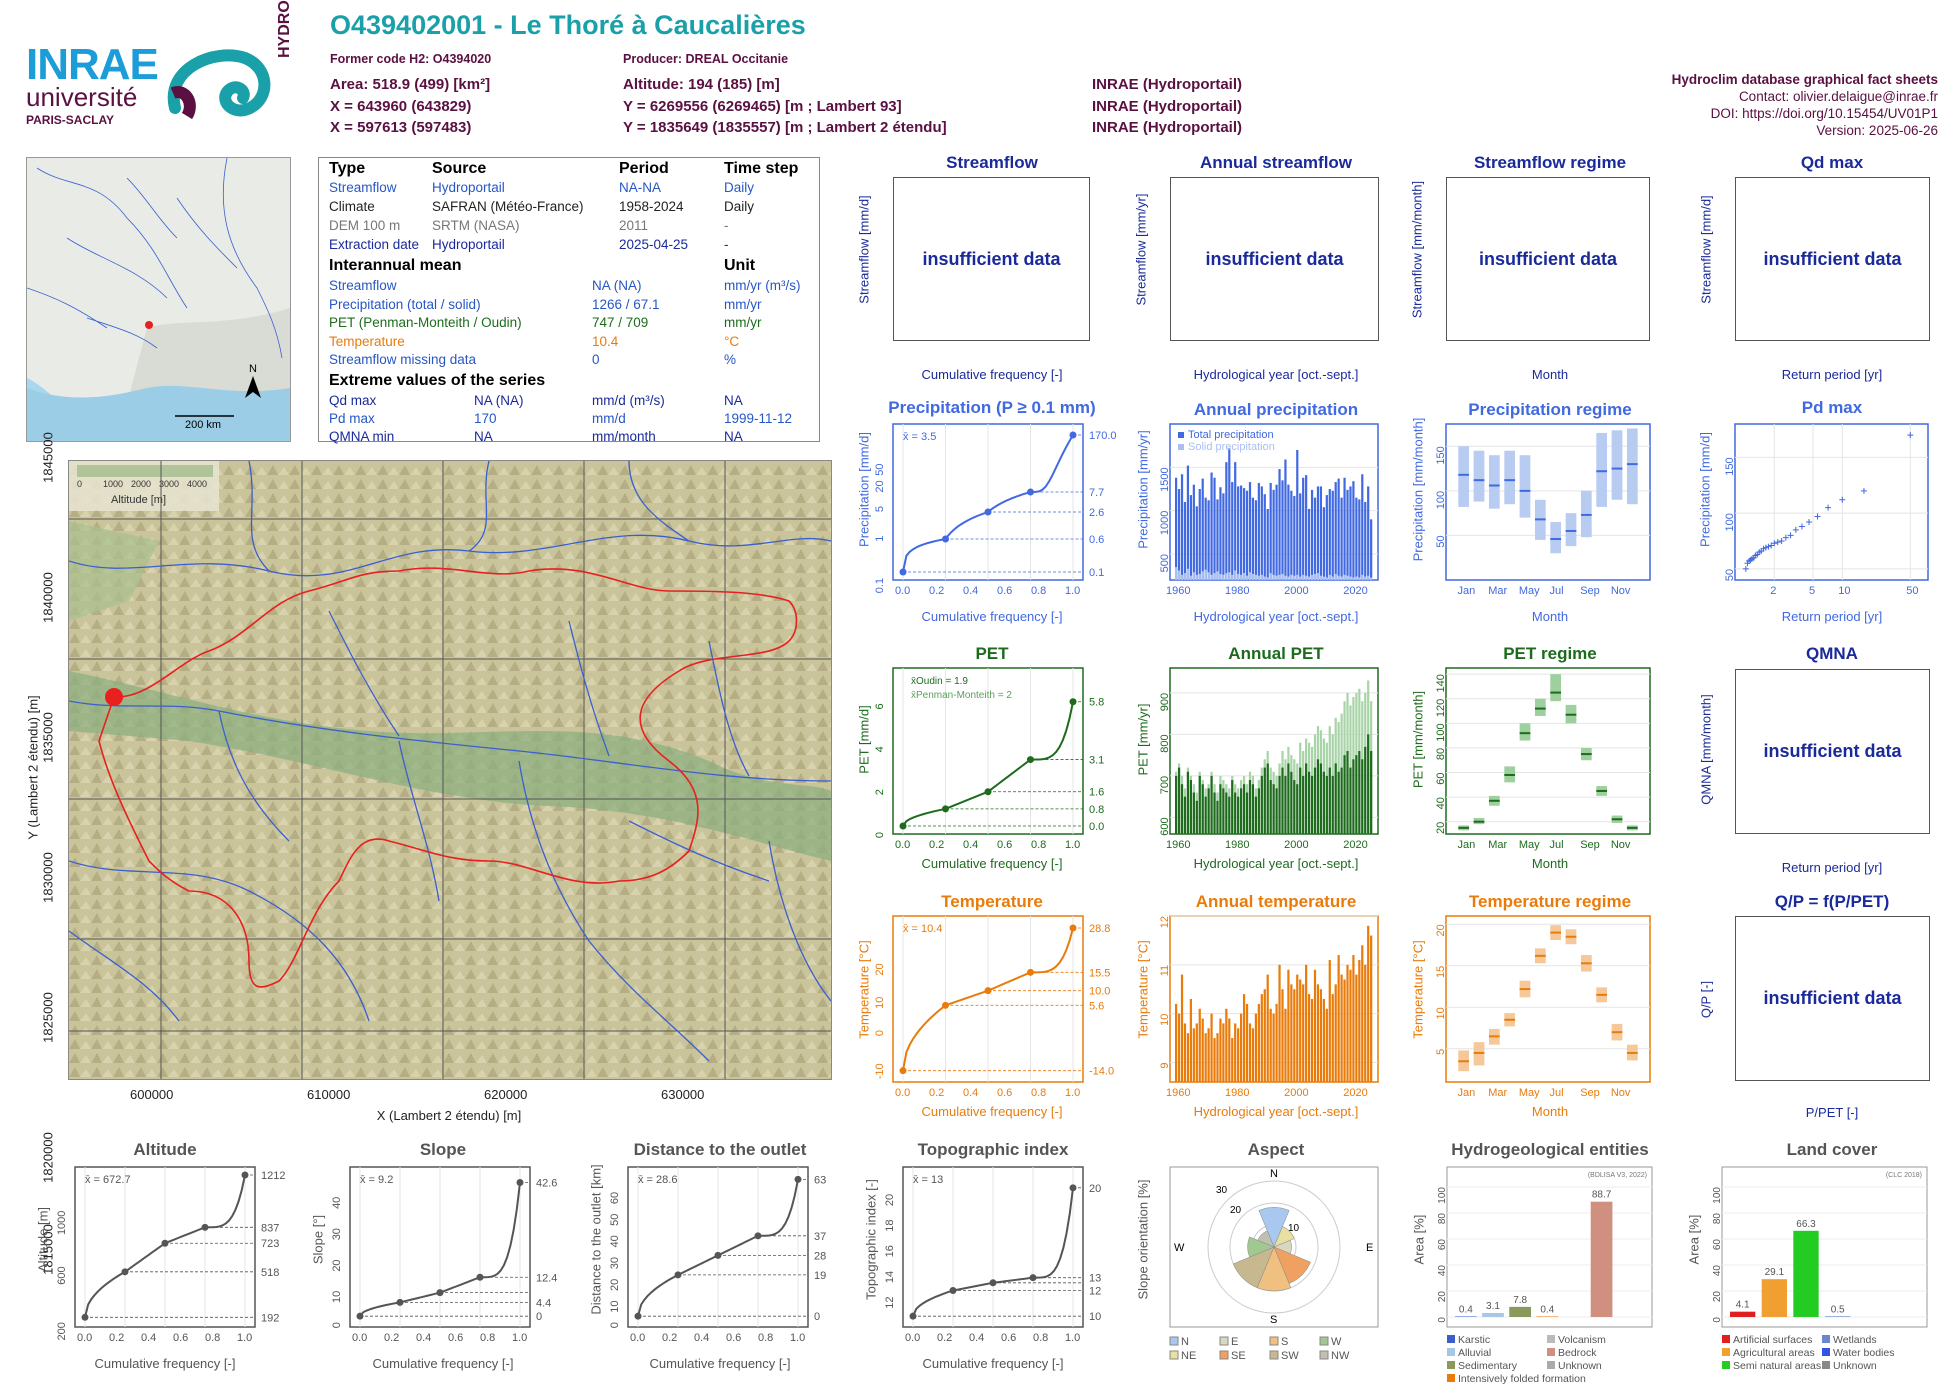 The image size is (1960, 1386). Describe the element at coordinates (1832, 1112) in the screenshot. I see `panel-xlabel: P/PET [-]` at that location.